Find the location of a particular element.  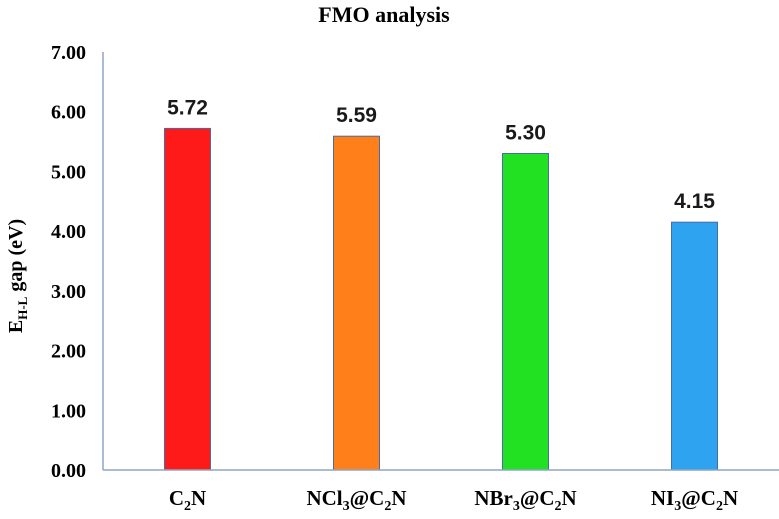

x-tick-label: NBr3@C2N is located at coordinates (525, 500).